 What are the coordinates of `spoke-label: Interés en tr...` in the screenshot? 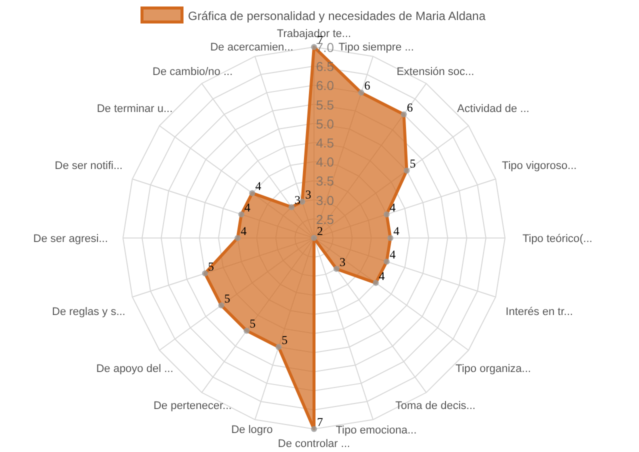 It's located at (539, 312).